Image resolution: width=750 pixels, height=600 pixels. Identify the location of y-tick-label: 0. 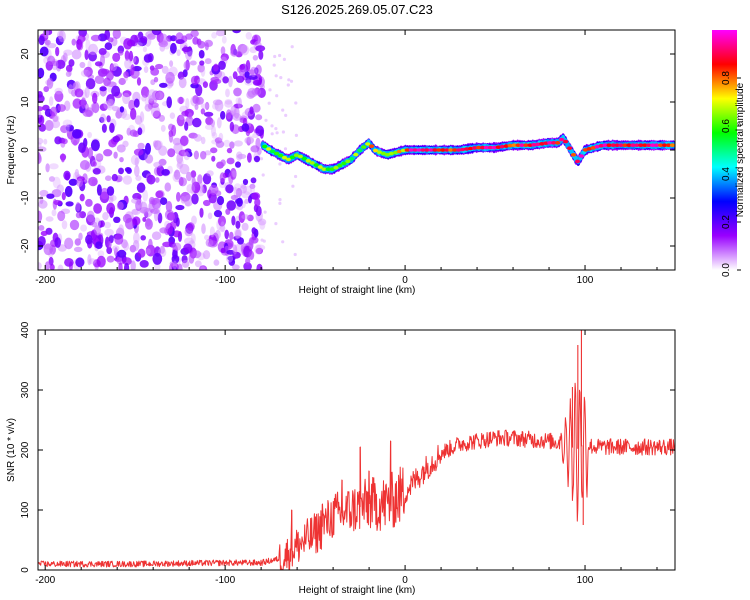
(25, 150).